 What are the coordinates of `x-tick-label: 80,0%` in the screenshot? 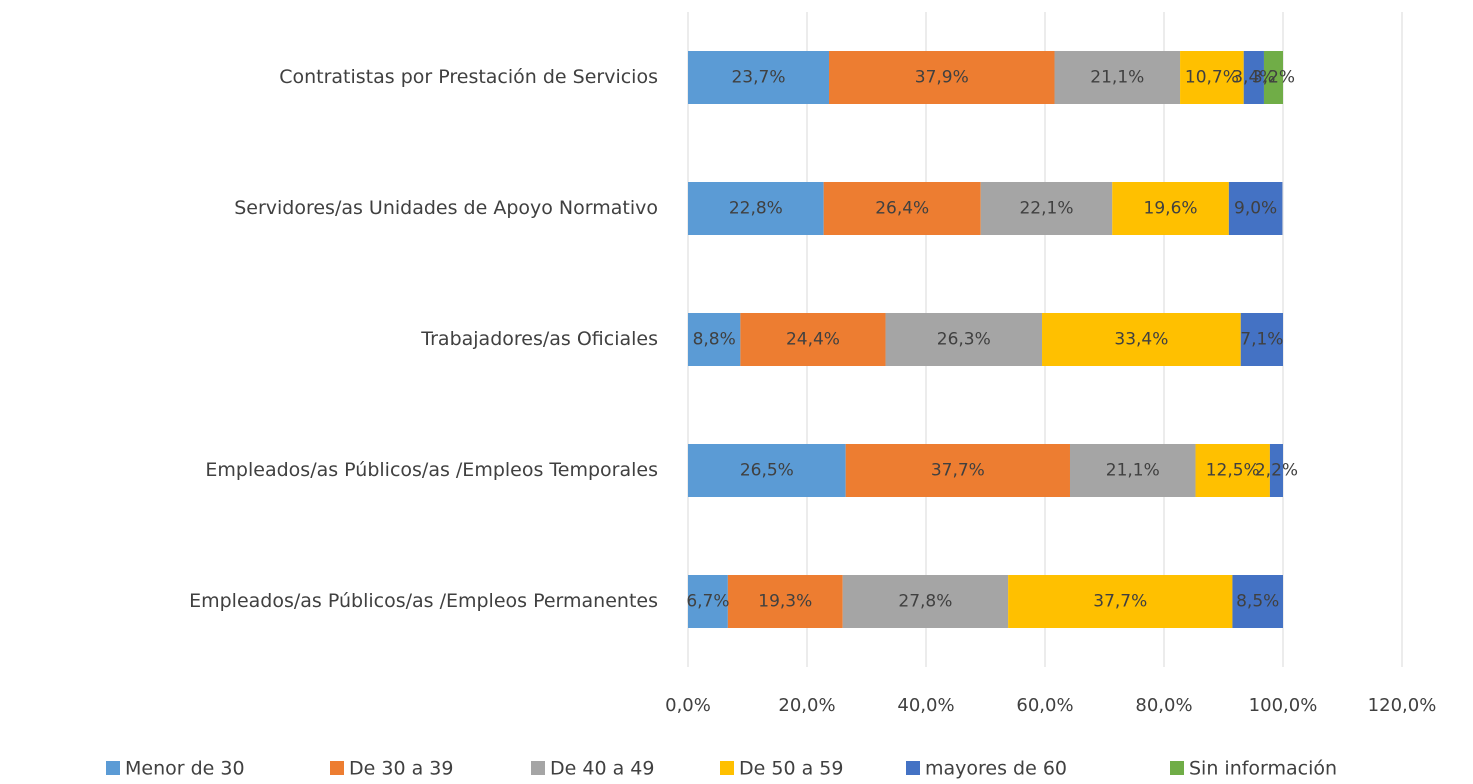 It's located at (1163, 705).